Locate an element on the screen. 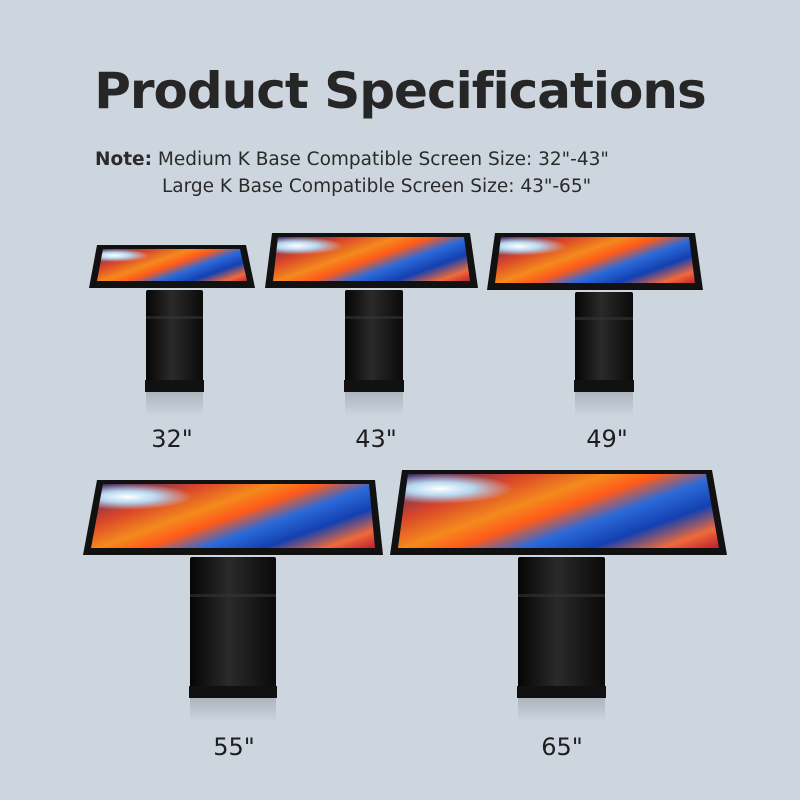 The height and width of the screenshot is (800, 800). size-label: 43" is located at coordinates (376, 439).